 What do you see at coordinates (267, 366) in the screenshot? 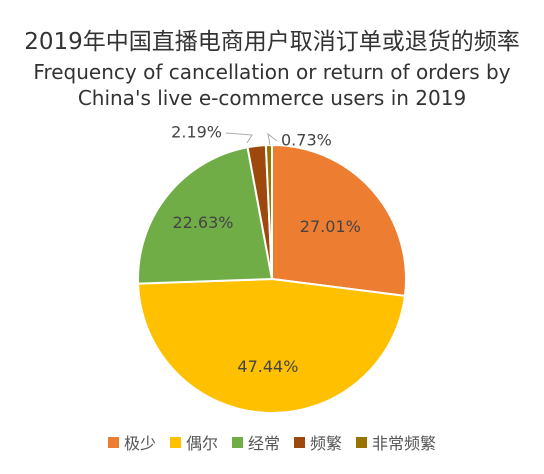
I see `slice-label-2: 47.44%` at bounding box center [267, 366].